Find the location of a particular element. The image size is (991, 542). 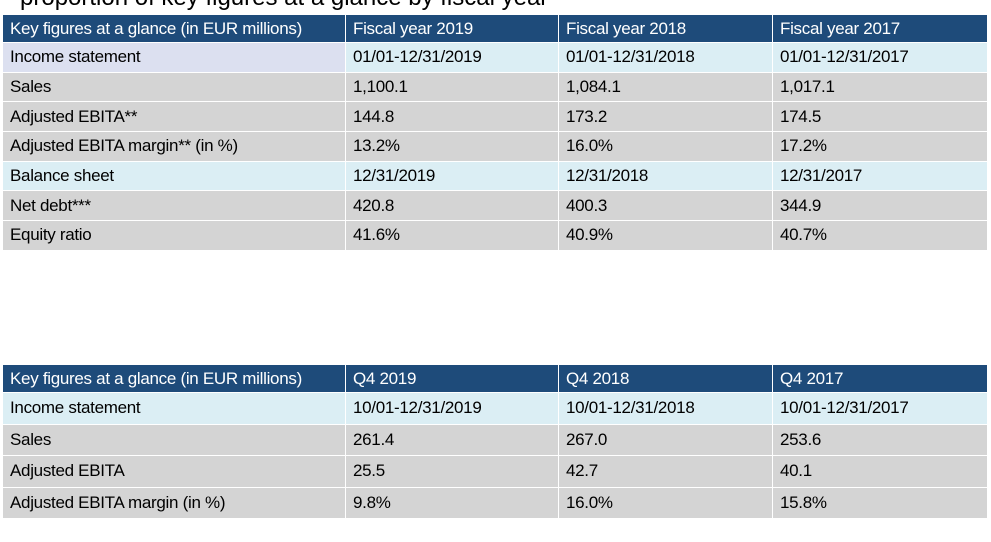

table-row-sales: Sales 261.4 267.0 253.6 is located at coordinates (495, 439).